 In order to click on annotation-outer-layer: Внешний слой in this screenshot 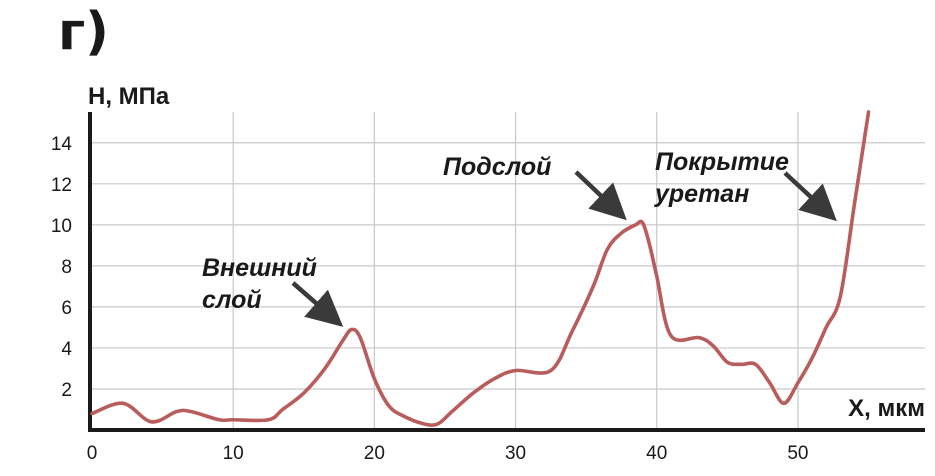, I will do `click(259, 284)`.